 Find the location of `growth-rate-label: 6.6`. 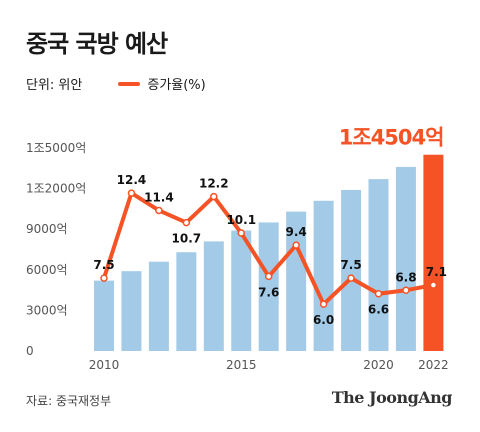

growth-rate-label: 6.6 is located at coordinates (378, 310).